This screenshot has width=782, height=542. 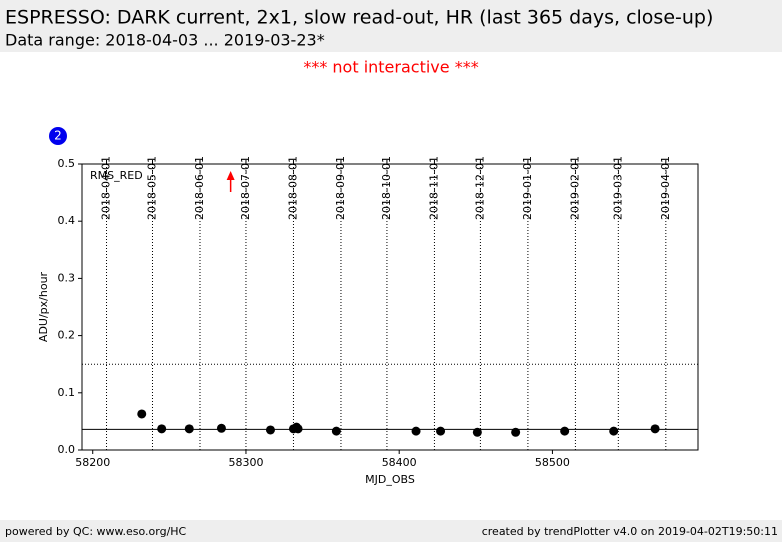 I want to click on date-tick-label: 2018-12-01, so click(x=479, y=188).